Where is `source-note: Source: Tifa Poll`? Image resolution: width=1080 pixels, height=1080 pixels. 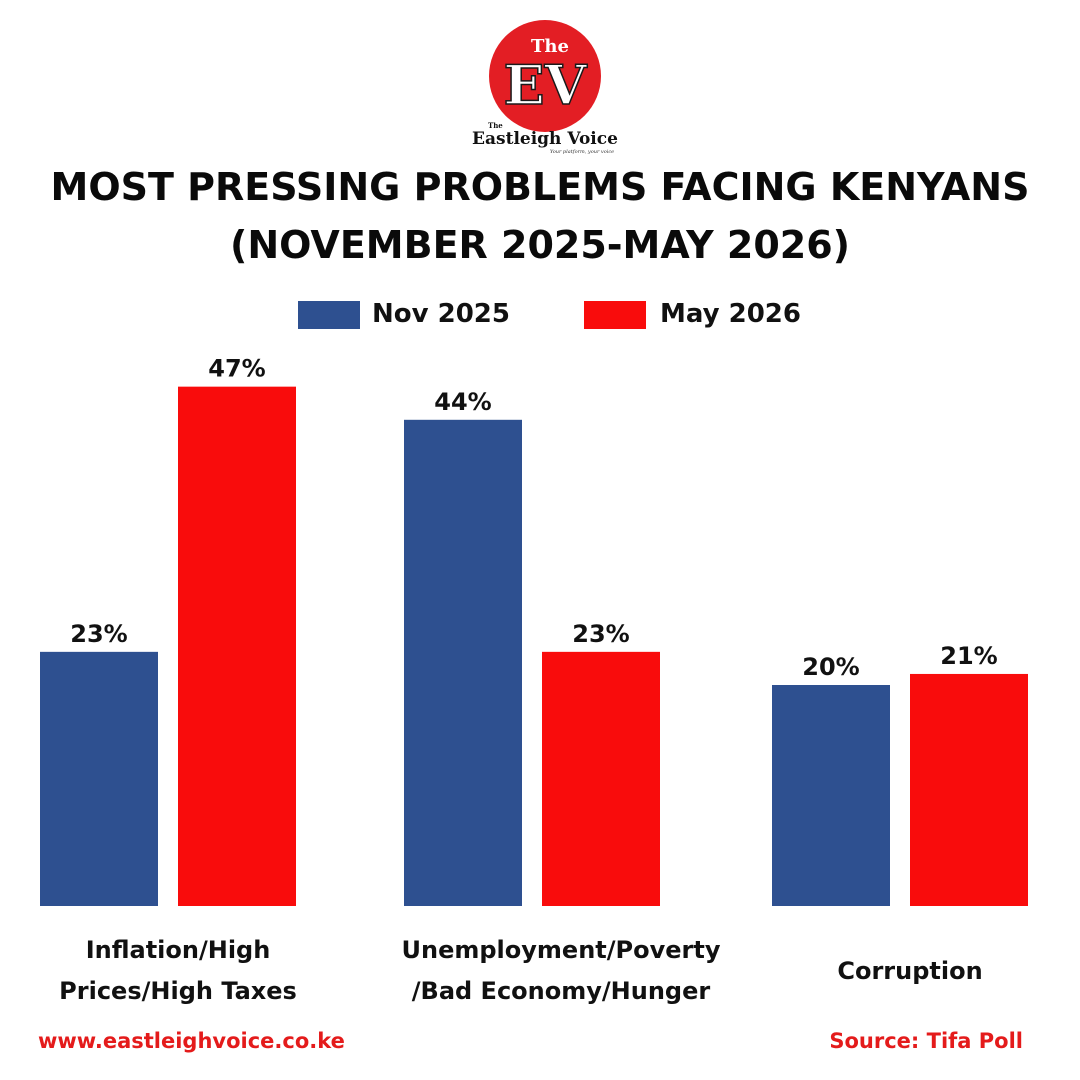 source-note: Source: Tifa Poll is located at coordinates (926, 1041).